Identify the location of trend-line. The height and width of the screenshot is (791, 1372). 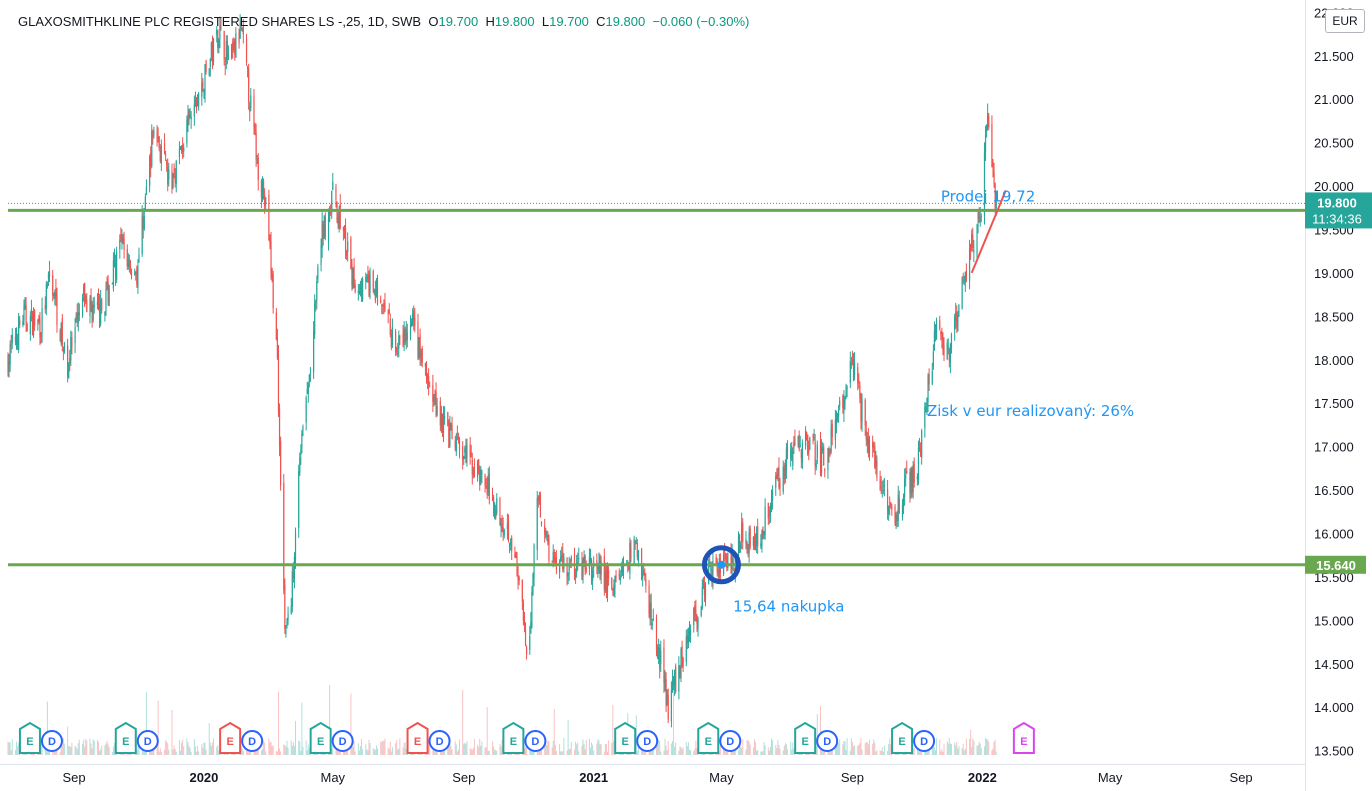
(988, 232).